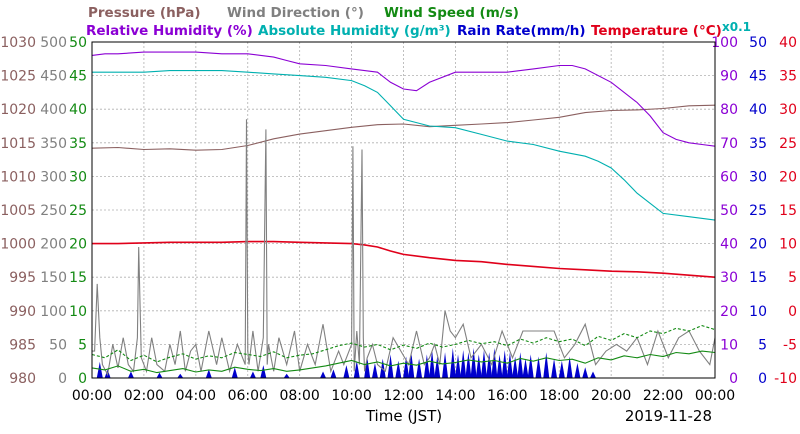 The width and height of the screenshot is (800, 434). What do you see at coordinates (78, 110) in the screenshot?
I see `y-tick-wind_speed: 40` at bounding box center [78, 110].